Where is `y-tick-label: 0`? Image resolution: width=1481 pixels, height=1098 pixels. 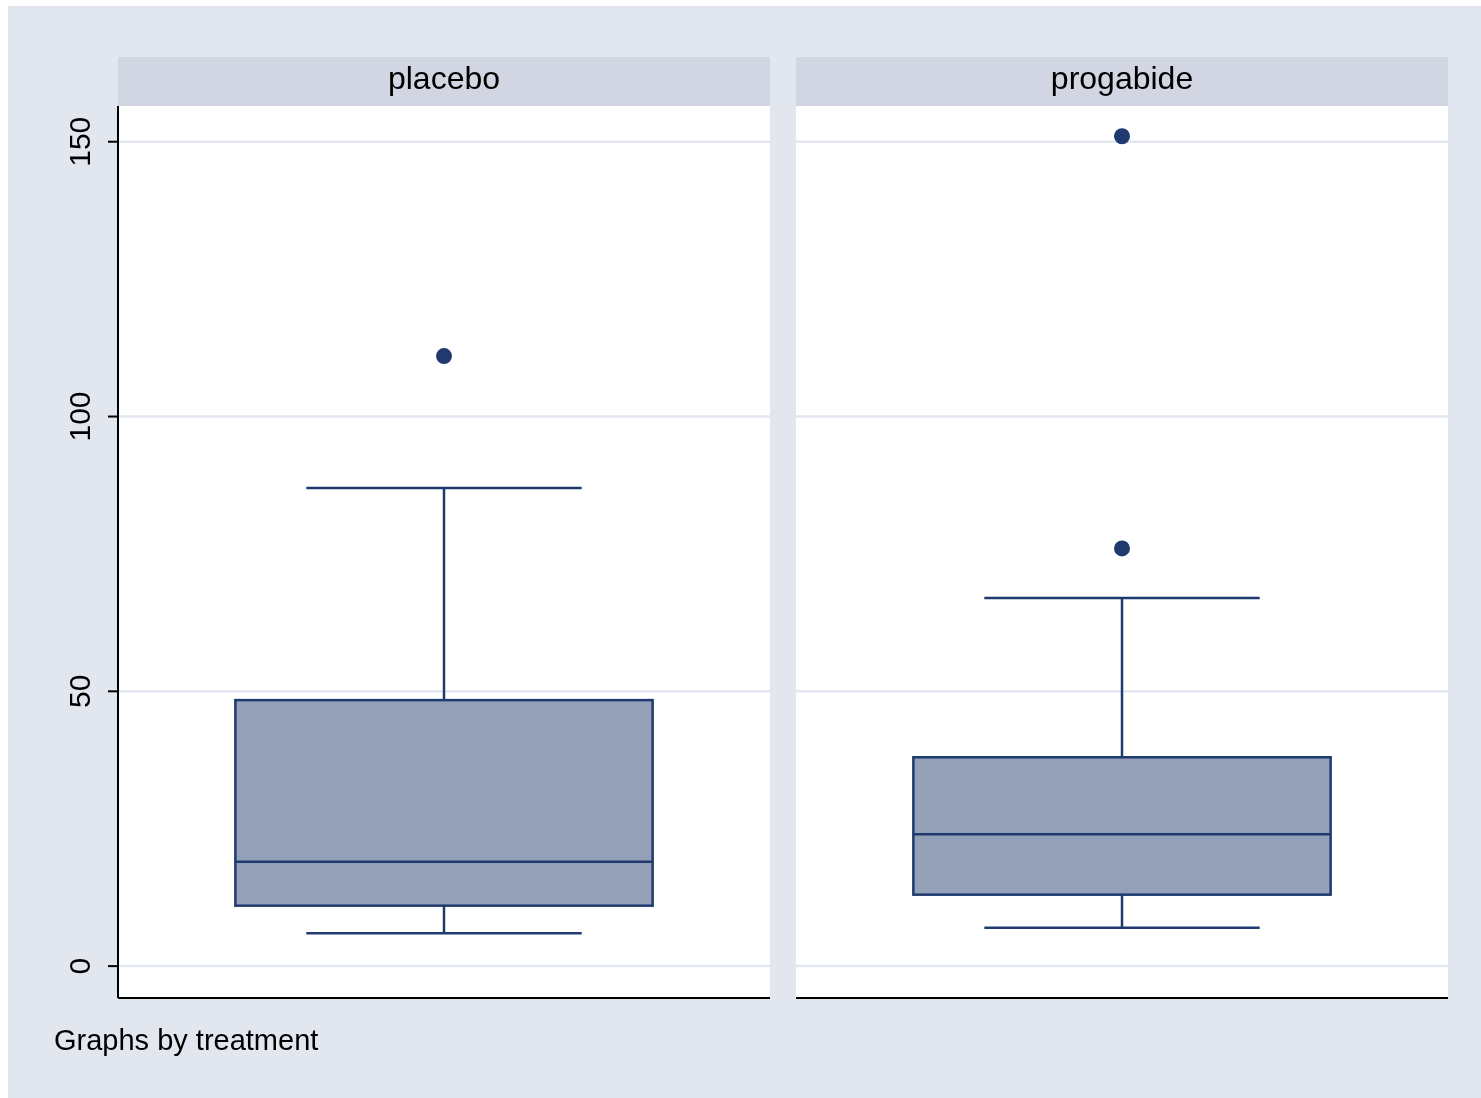 y-tick-label: 0 is located at coordinates (79, 966).